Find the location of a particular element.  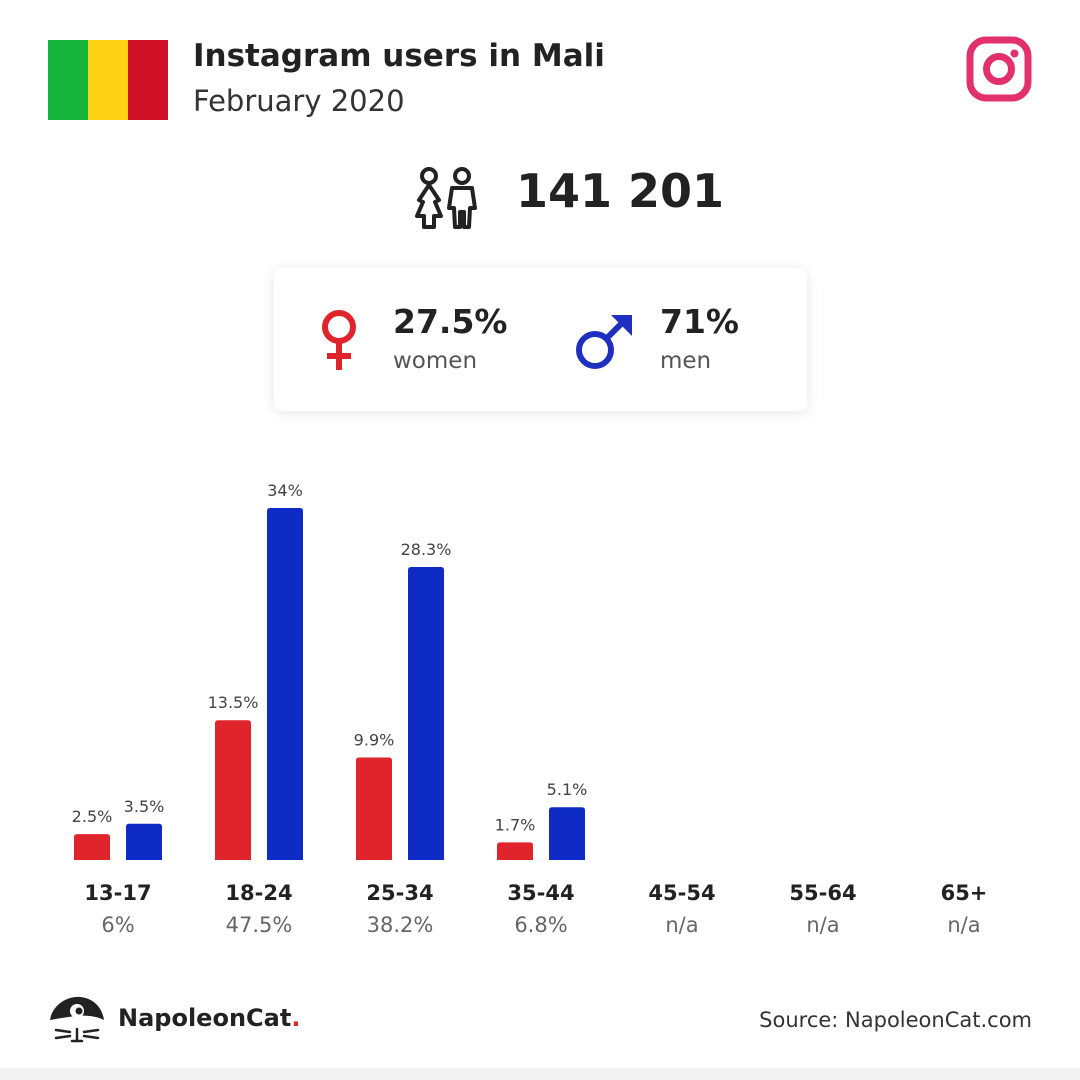

category-total-18-24: 47.5% is located at coordinates (259, 925).